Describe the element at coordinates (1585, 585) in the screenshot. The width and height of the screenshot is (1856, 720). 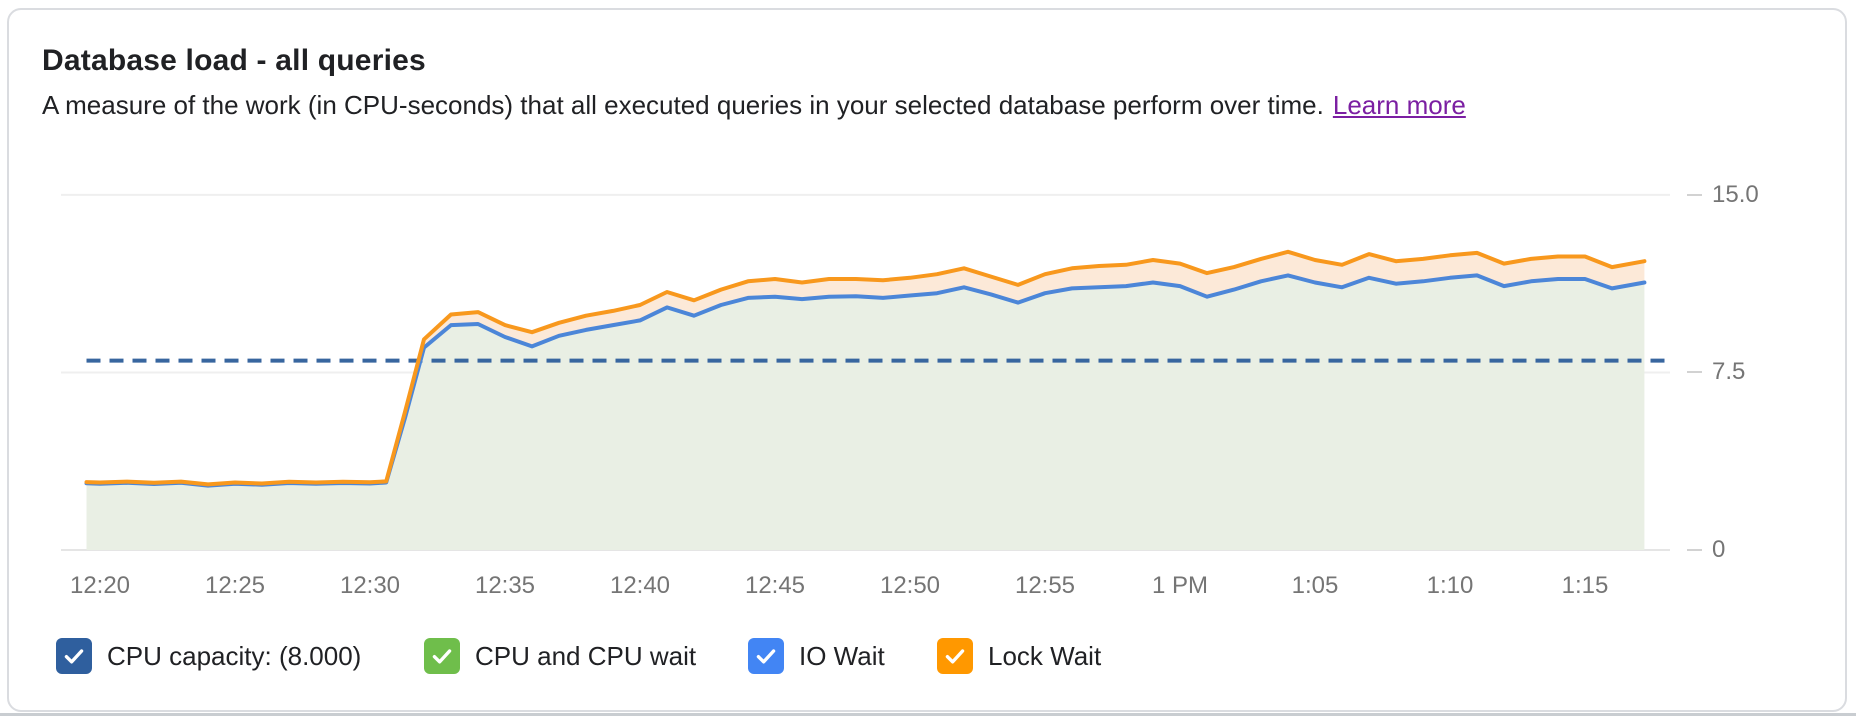
I see `x-axis-label: 1:15` at that location.